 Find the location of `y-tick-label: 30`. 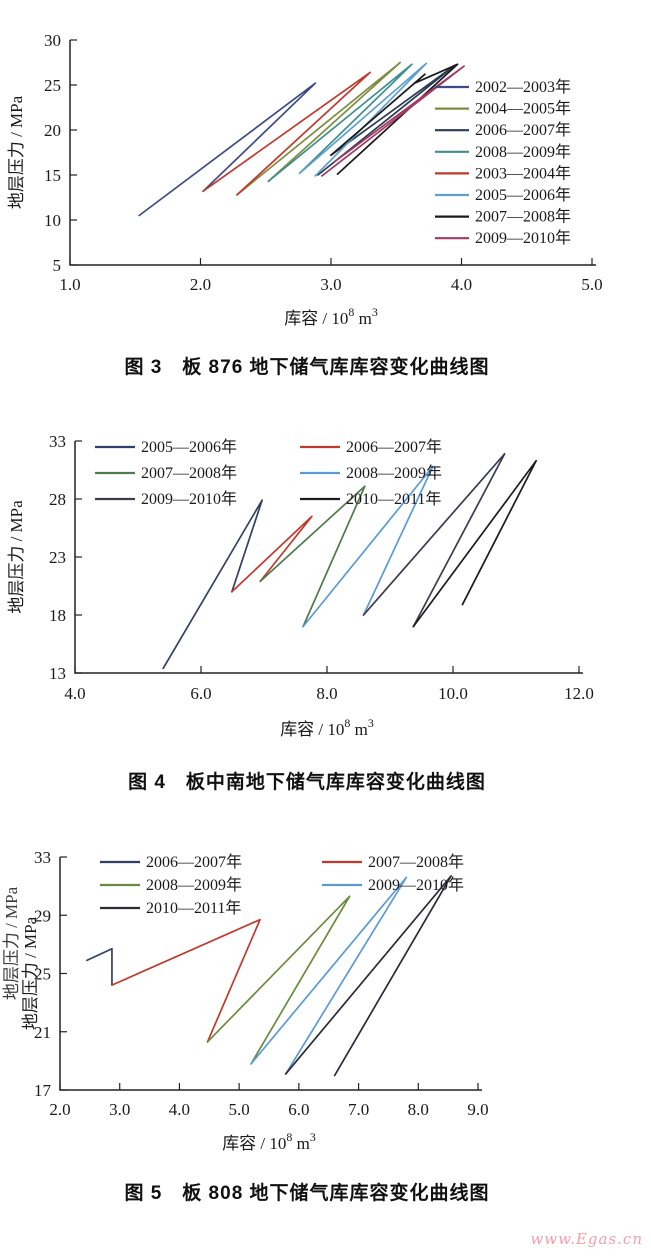

y-tick-label: 30 is located at coordinates (52, 40).